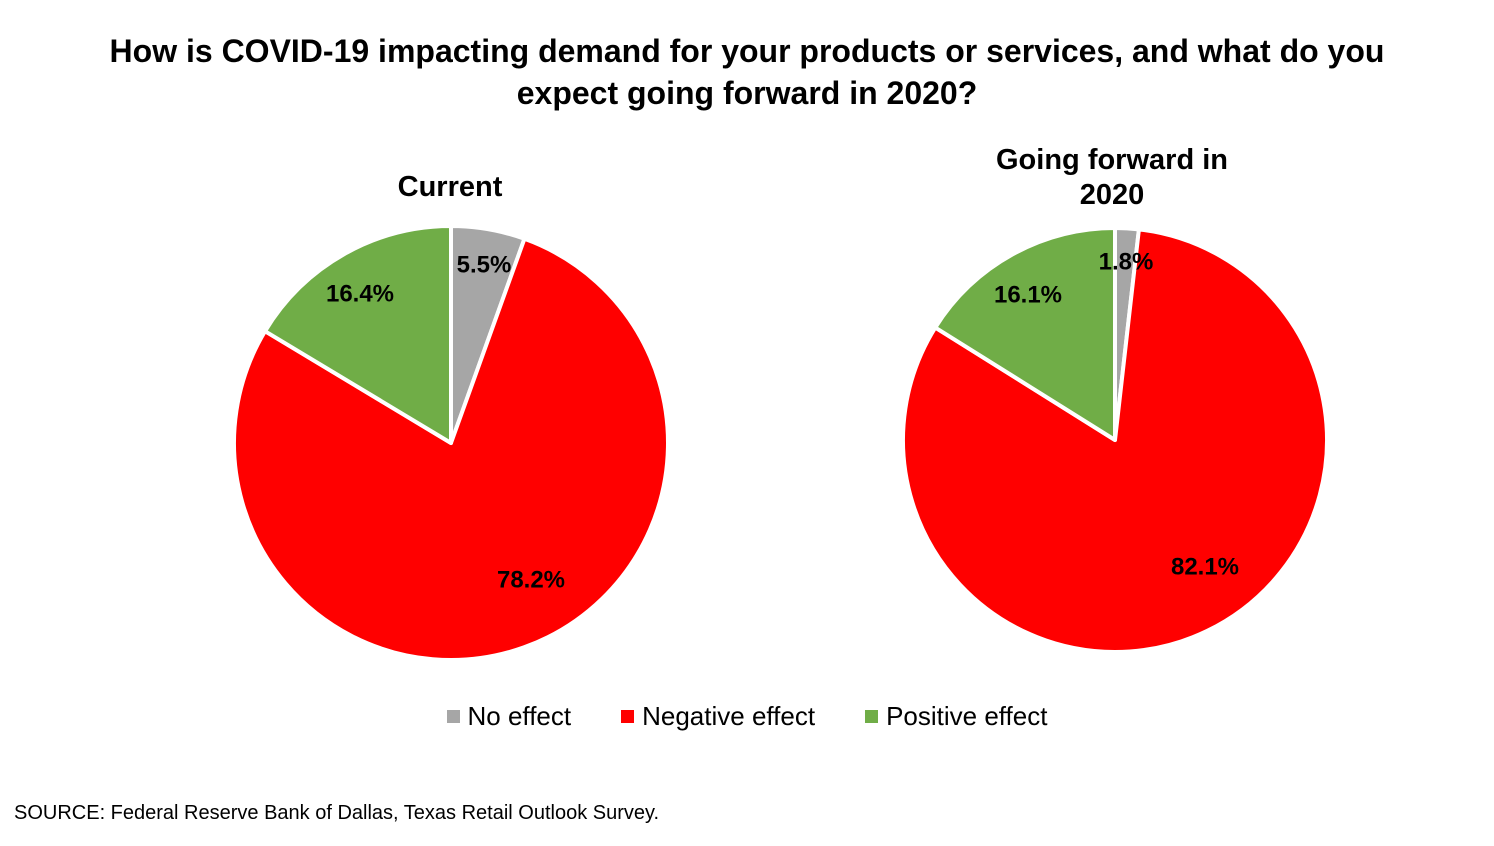 This screenshot has height=846, width=1494. I want to click on legend-item-no-effect: No effect, so click(509, 716).